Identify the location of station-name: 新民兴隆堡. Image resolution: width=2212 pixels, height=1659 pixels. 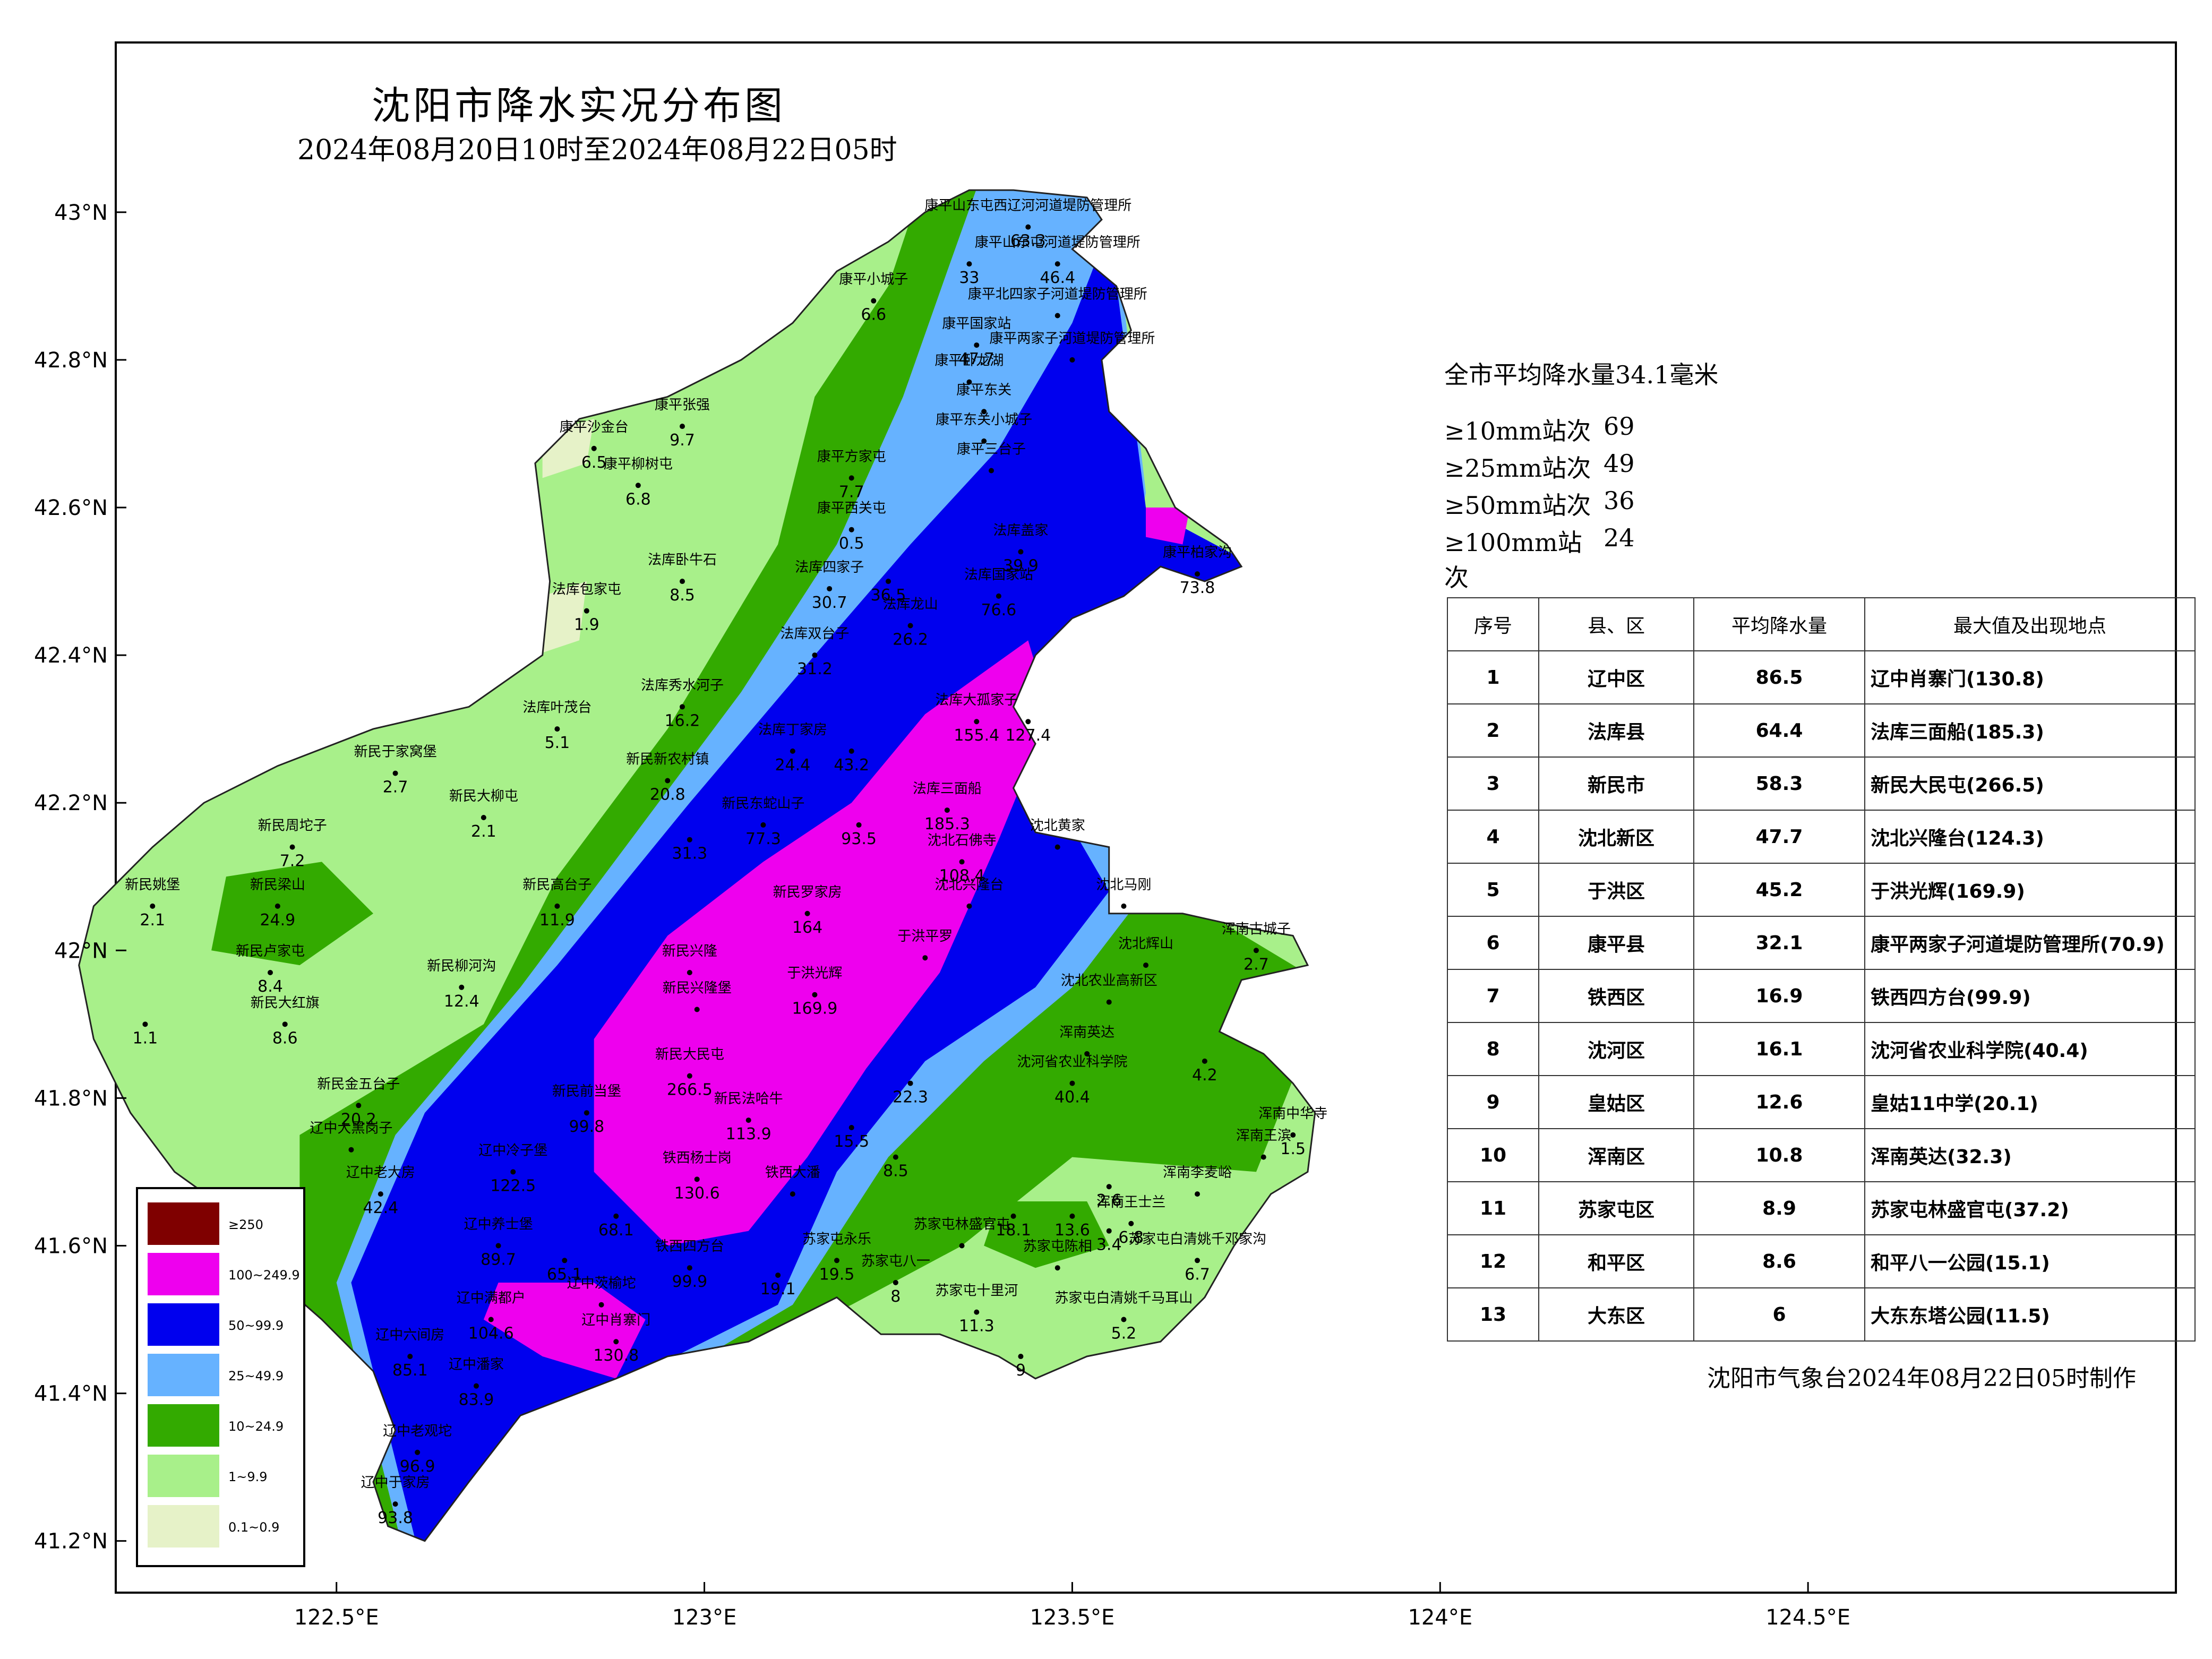
(697, 988).